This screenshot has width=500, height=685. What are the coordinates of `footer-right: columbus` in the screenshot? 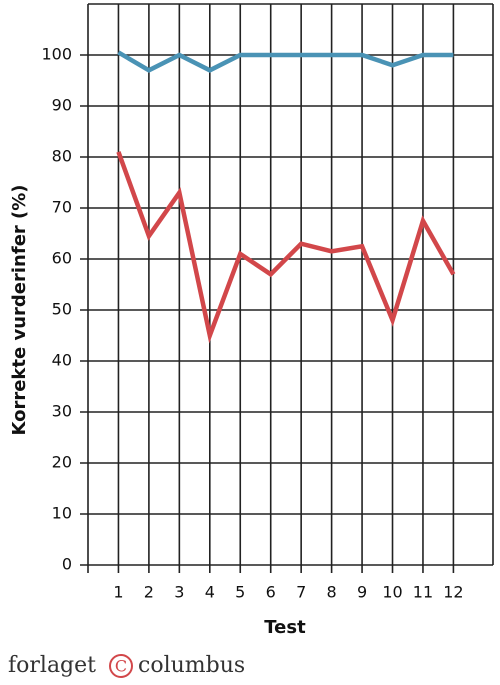 It's located at (191, 665).